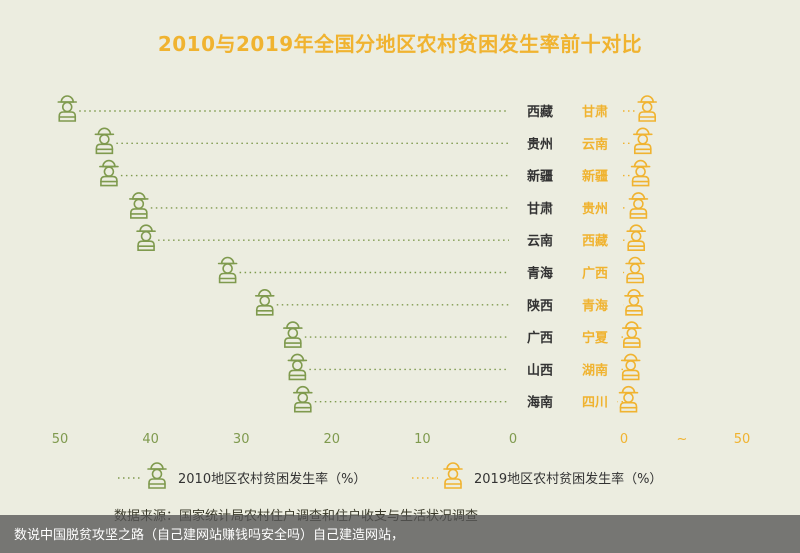 Image resolution: width=800 pixels, height=553 pixels. What do you see at coordinates (628, 399) in the screenshot?
I see `farmer-icon-2019-四川` at bounding box center [628, 399].